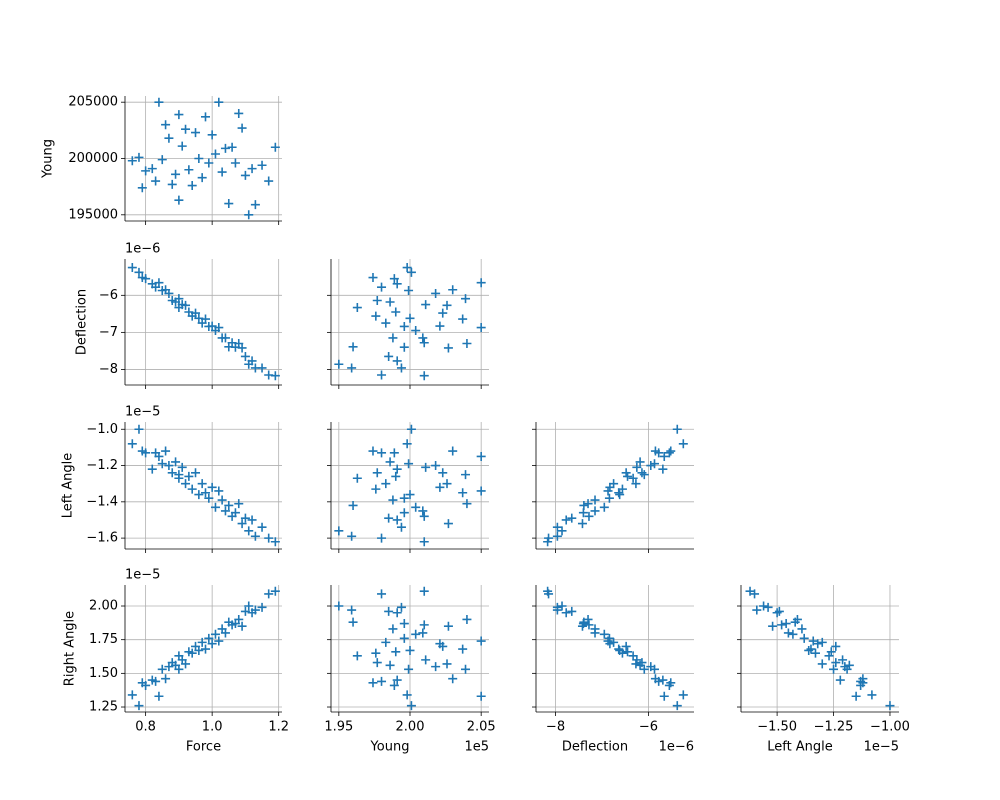 The image size is (1000, 800). Describe the element at coordinates (390, 747) in the screenshot. I see `x-axis-label: Young` at that location.